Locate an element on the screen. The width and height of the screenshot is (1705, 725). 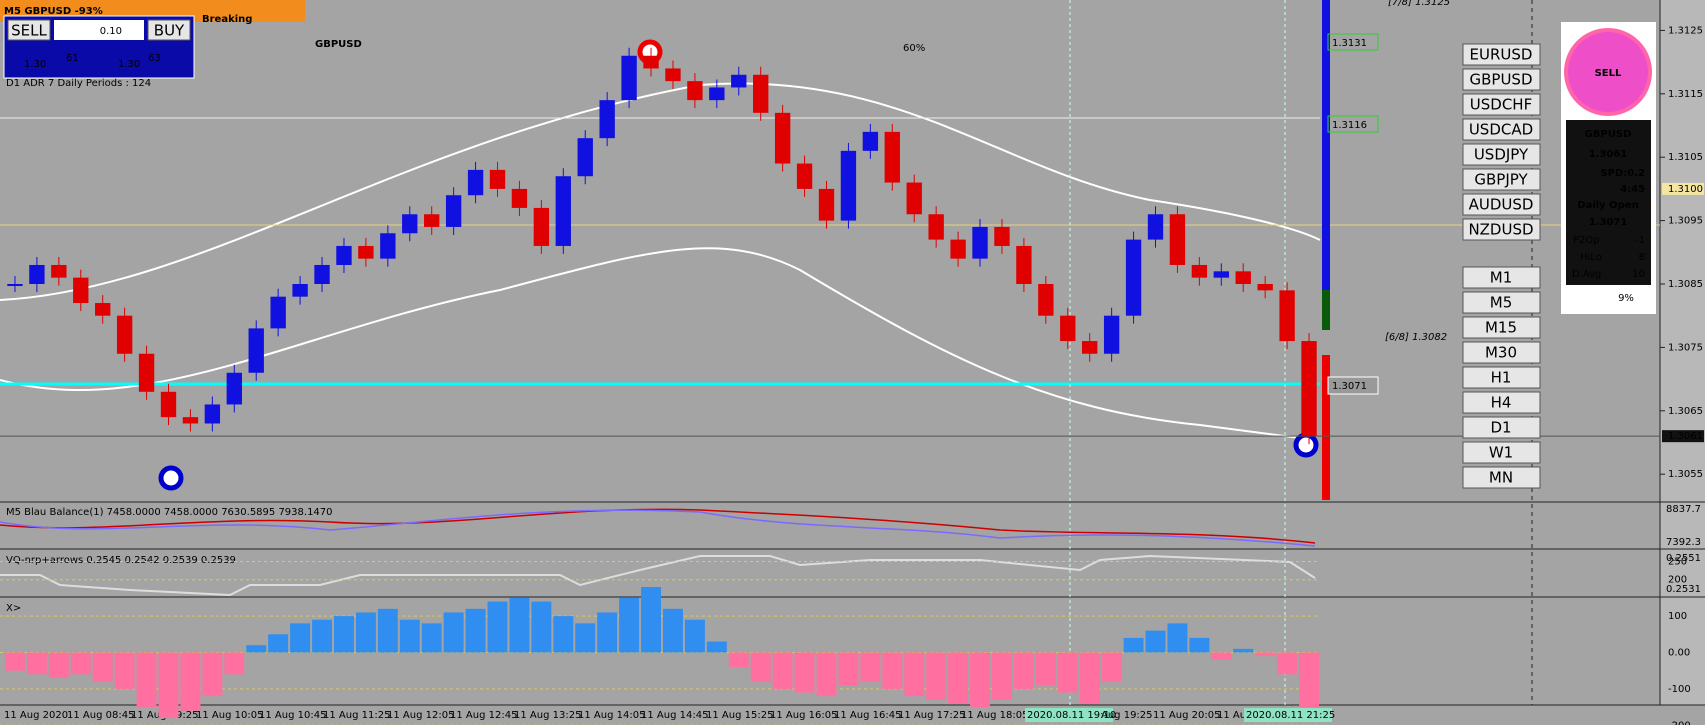
timeframe-label: M5 is located at coordinates (1501, 303).